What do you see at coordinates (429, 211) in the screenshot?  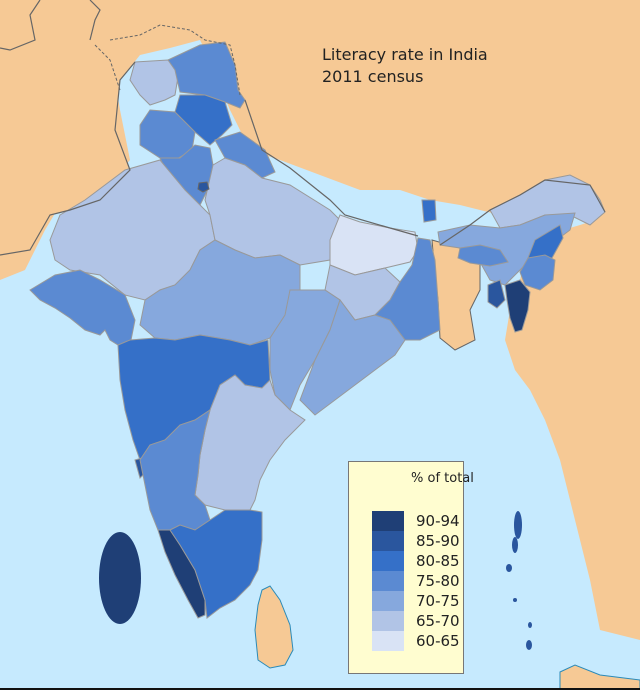 I see `state-sikkim` at bounding box center [429, 211].